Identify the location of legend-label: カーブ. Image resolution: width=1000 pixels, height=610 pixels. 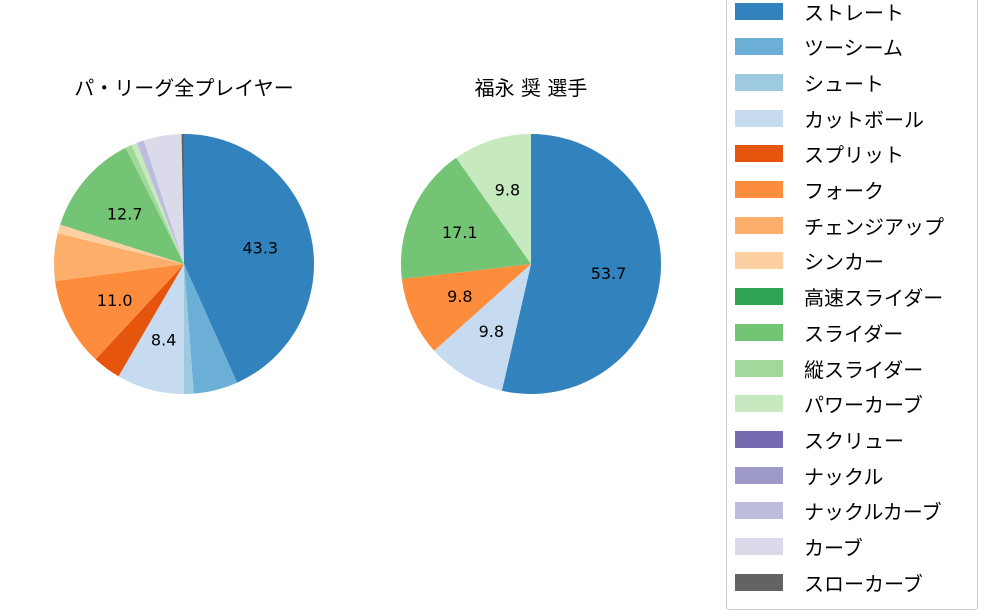
(833, 548).